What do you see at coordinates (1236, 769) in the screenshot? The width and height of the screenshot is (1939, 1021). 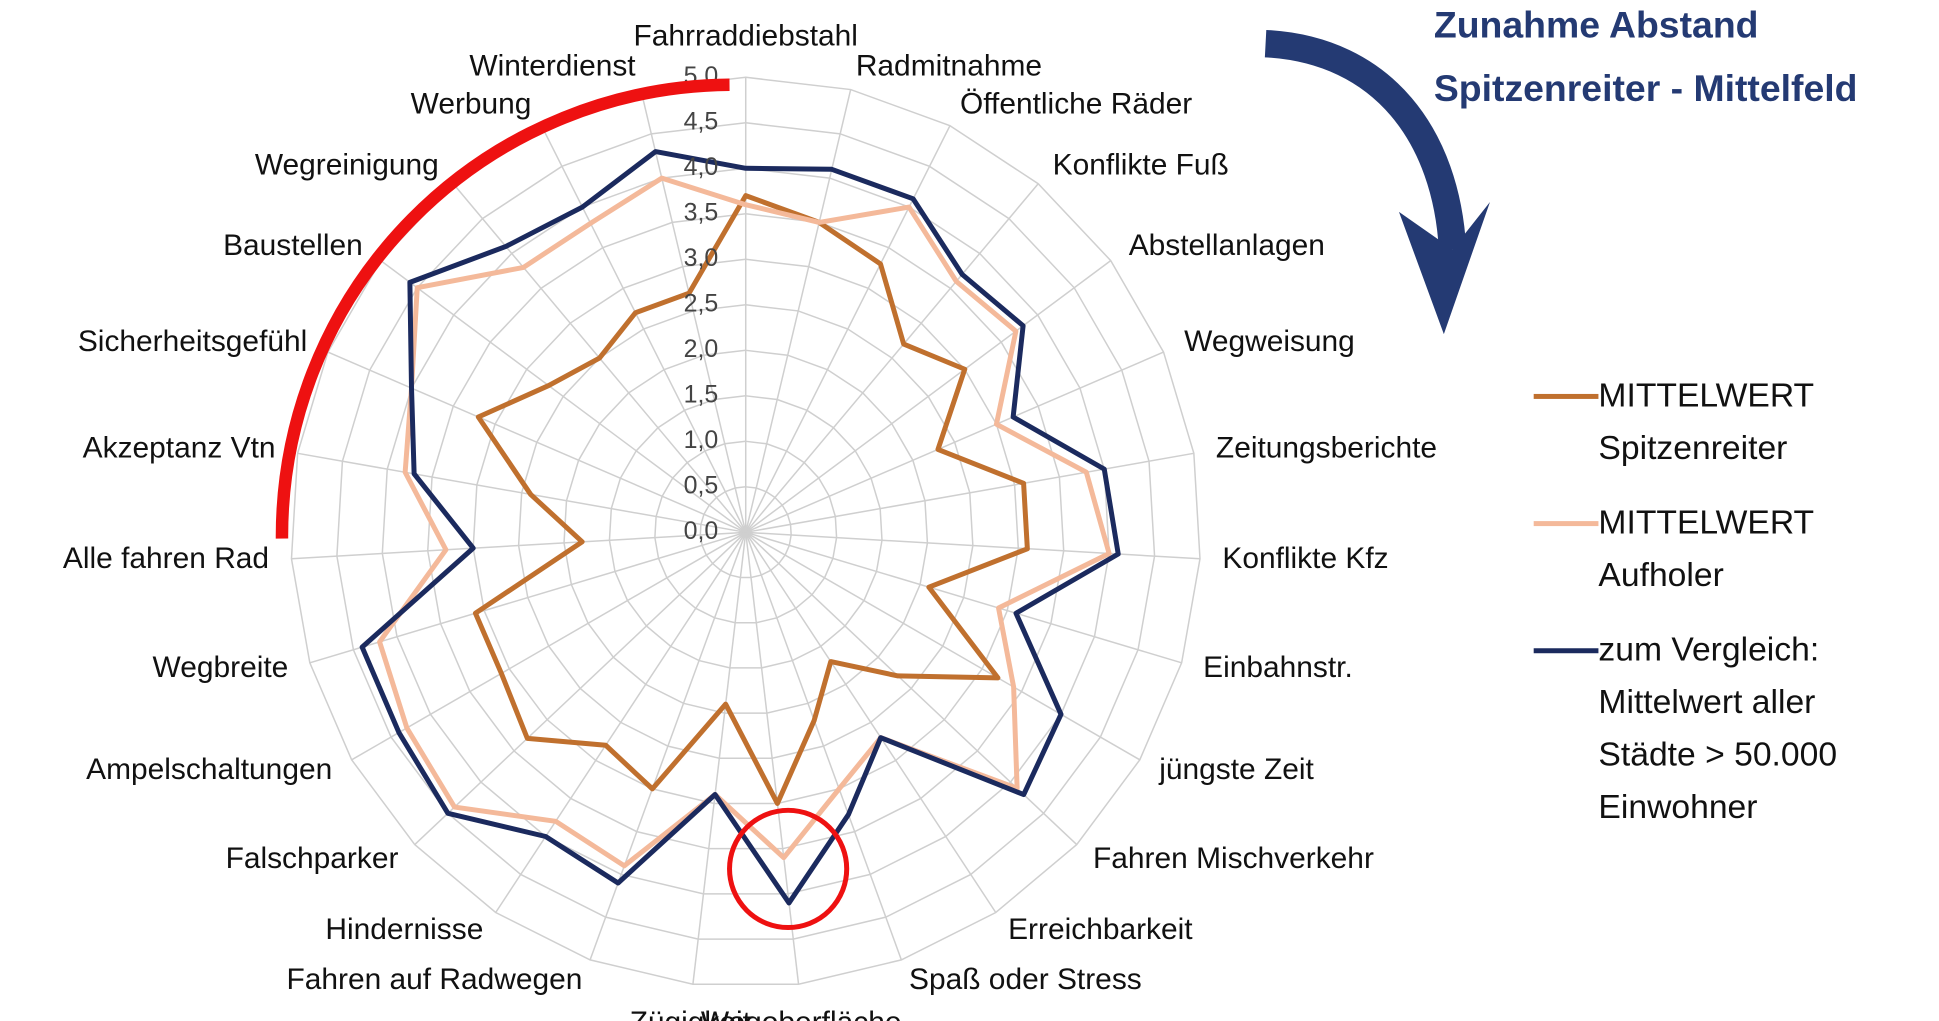 I see `category-label: jüngste Zeit` at bounding box center [1236, 769].